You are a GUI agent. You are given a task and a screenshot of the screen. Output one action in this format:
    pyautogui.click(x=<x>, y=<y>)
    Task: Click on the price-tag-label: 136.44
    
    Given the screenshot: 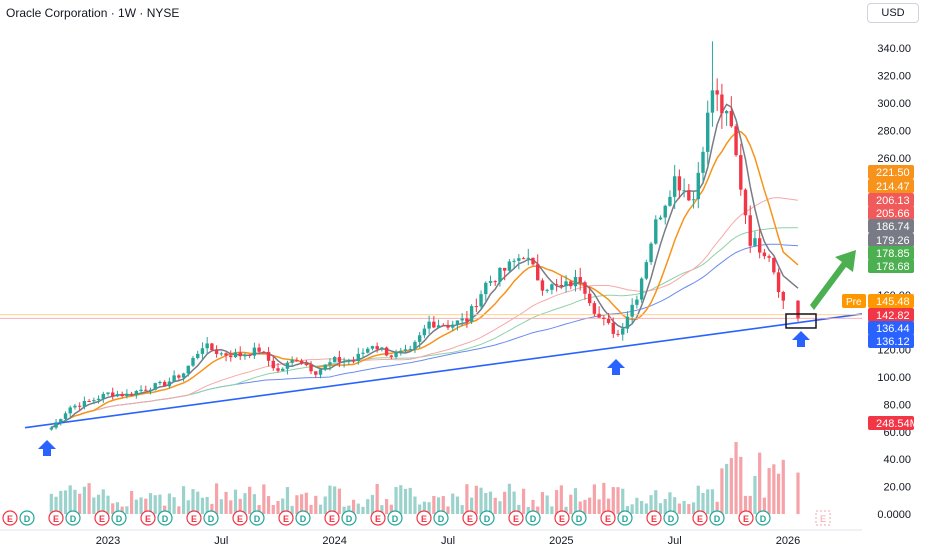 What is the action you would take?
    pyautogui.click(x=893, y=329)
    